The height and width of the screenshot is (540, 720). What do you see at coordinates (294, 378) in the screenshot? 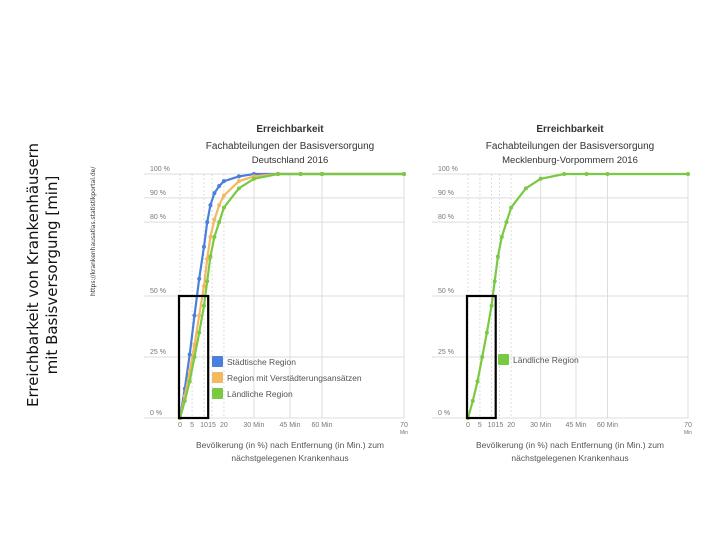
I see `legend-label: Region mit Verstädterungsansätzen` at bounding box center [294, 378].